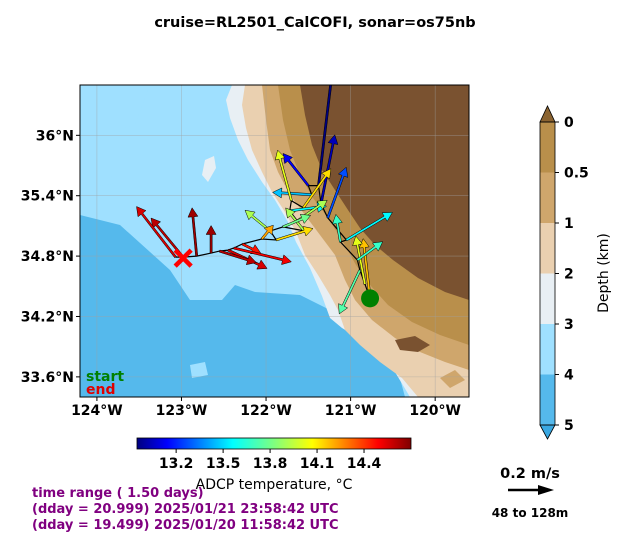  What do you see at coordinates (364, 464) in the screenshot?
I see `temperature-tick-label: 14.4` at bounding box center [364, 464].